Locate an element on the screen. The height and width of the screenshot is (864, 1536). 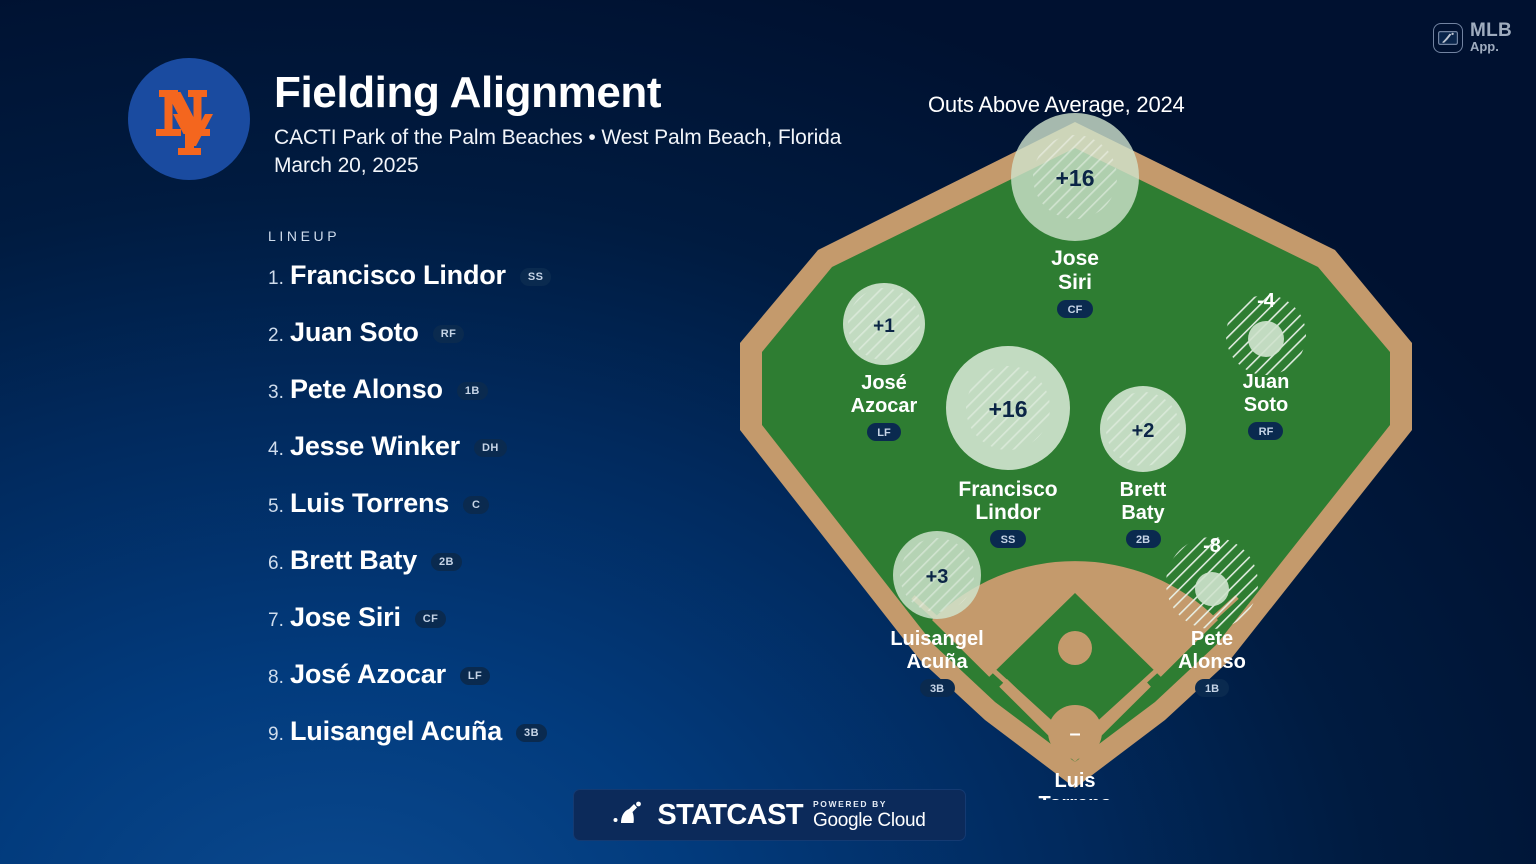
lineup-rank: 4. is located at coordinates (276, 449).